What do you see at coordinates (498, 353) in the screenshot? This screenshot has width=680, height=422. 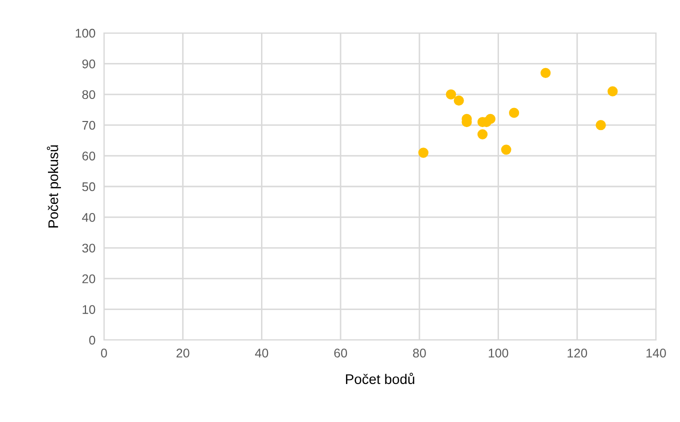 I see `x-tick-label: 100` at bounding box center [498, 353].